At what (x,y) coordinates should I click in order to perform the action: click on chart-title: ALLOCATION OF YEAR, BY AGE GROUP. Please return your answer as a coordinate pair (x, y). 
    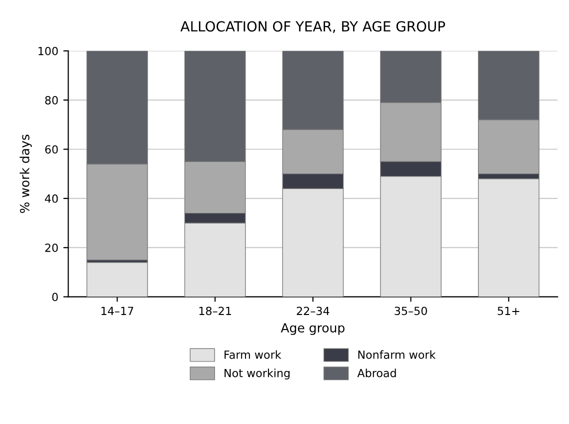
    Looking at the image, I should click on (313, 27).